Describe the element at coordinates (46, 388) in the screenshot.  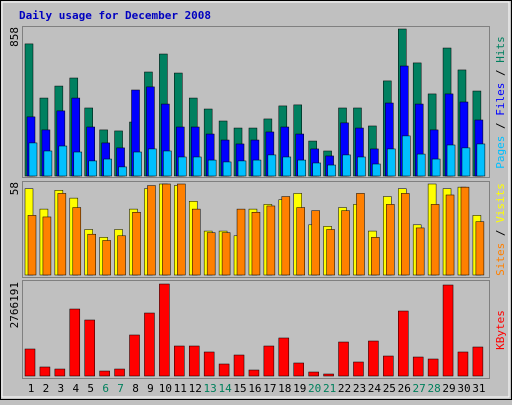
I see `x-tick-label: 2` at that location.